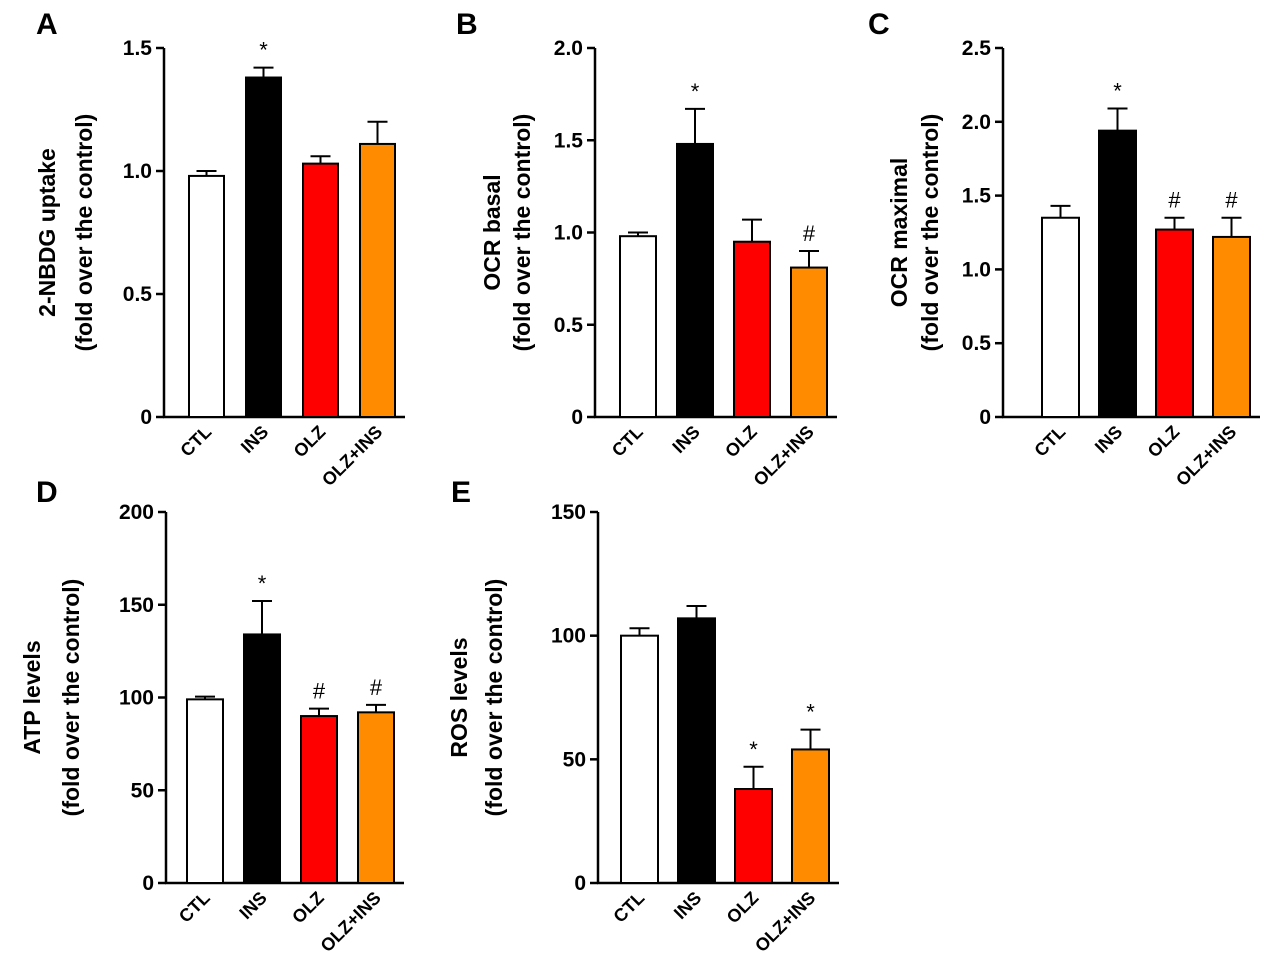 The image size is (1282, 978). Describe the element at coordinates (47, 492) in the screenshot. I see `panel-letter: D` at that location.